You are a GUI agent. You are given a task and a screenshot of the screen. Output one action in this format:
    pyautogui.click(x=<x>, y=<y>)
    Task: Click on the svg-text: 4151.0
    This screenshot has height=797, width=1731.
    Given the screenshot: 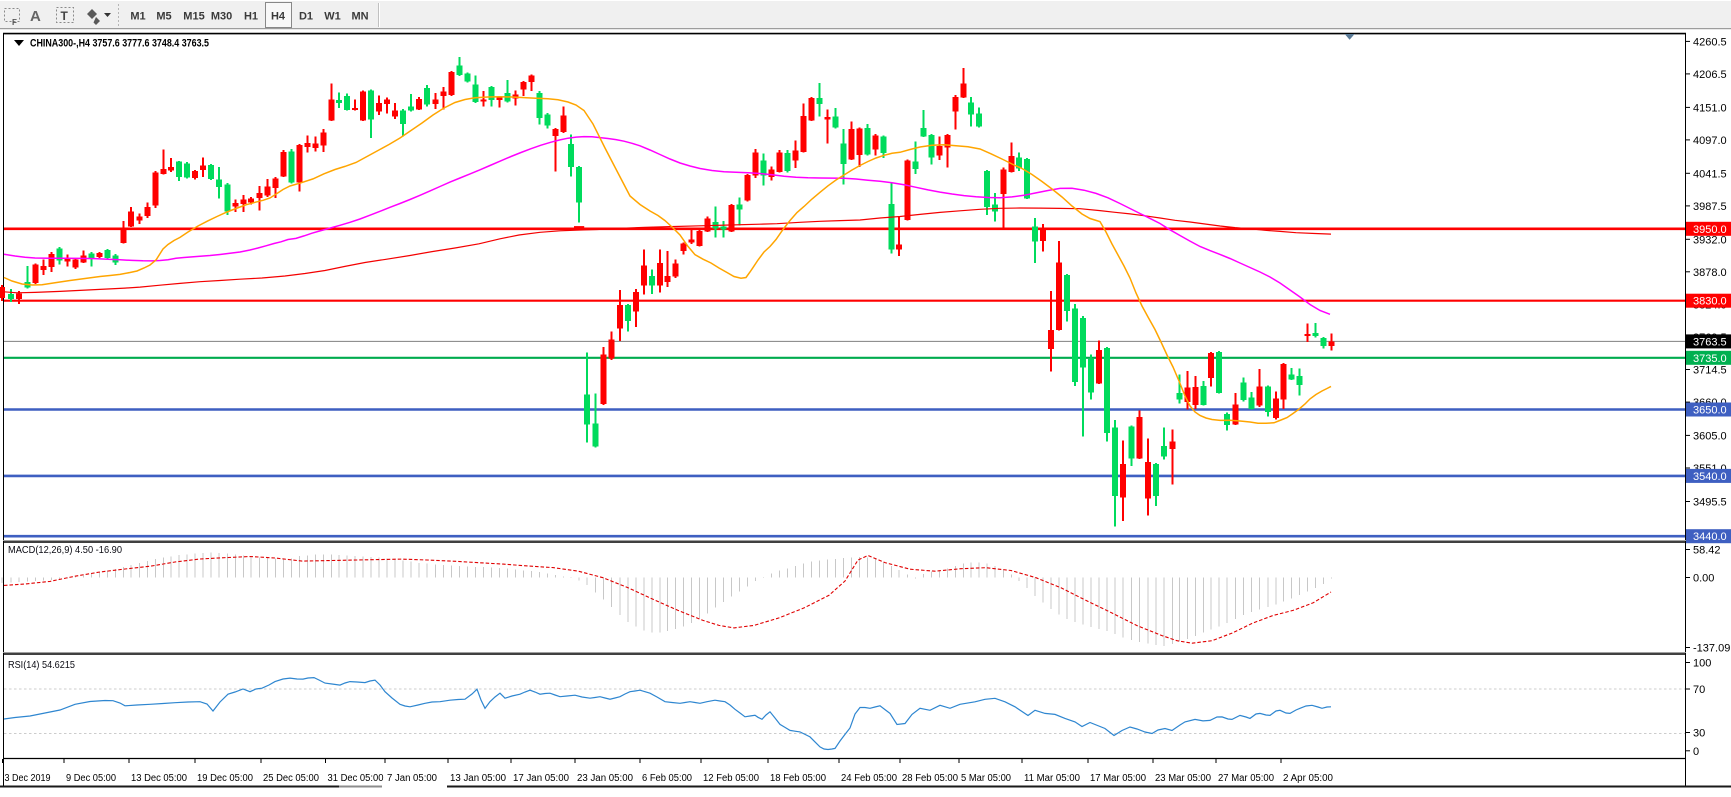 What is the action you would take?
    pyautogui.click(x=1710, y=108)
    